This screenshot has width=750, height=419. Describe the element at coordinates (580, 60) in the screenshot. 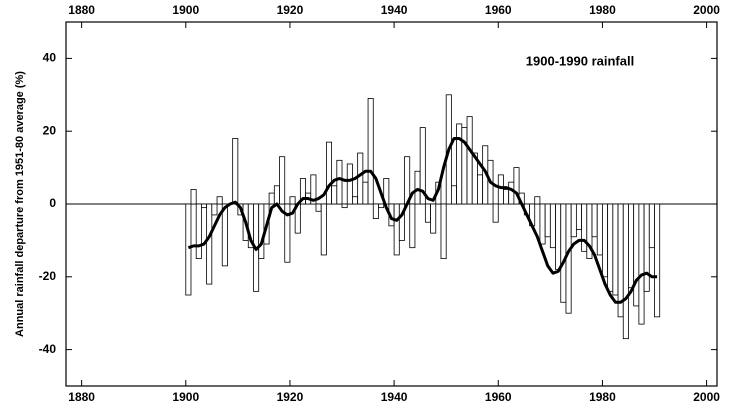

I see `annotation: 1900-1990 rainfall` at that location.